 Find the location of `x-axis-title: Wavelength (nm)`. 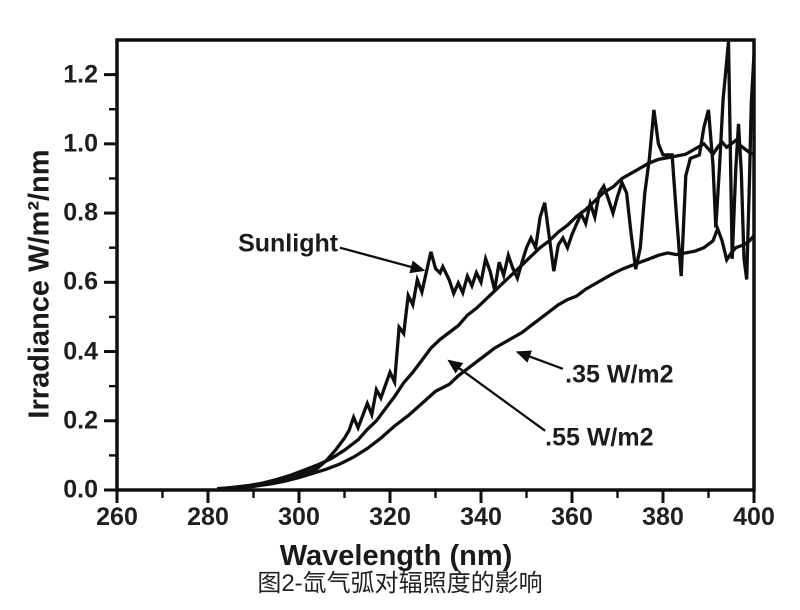

x-axis-title: Wavelength (nm) is located at coordinates (396, 556).